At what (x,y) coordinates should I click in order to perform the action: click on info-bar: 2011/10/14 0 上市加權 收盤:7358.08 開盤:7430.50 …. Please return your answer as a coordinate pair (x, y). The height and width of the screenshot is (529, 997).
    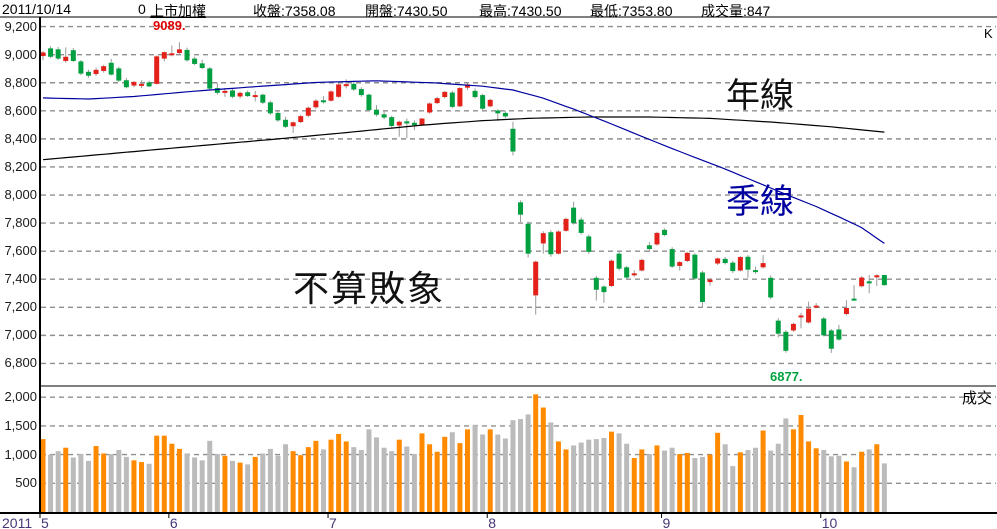
    Looking at the image, I should click on (498, 9).